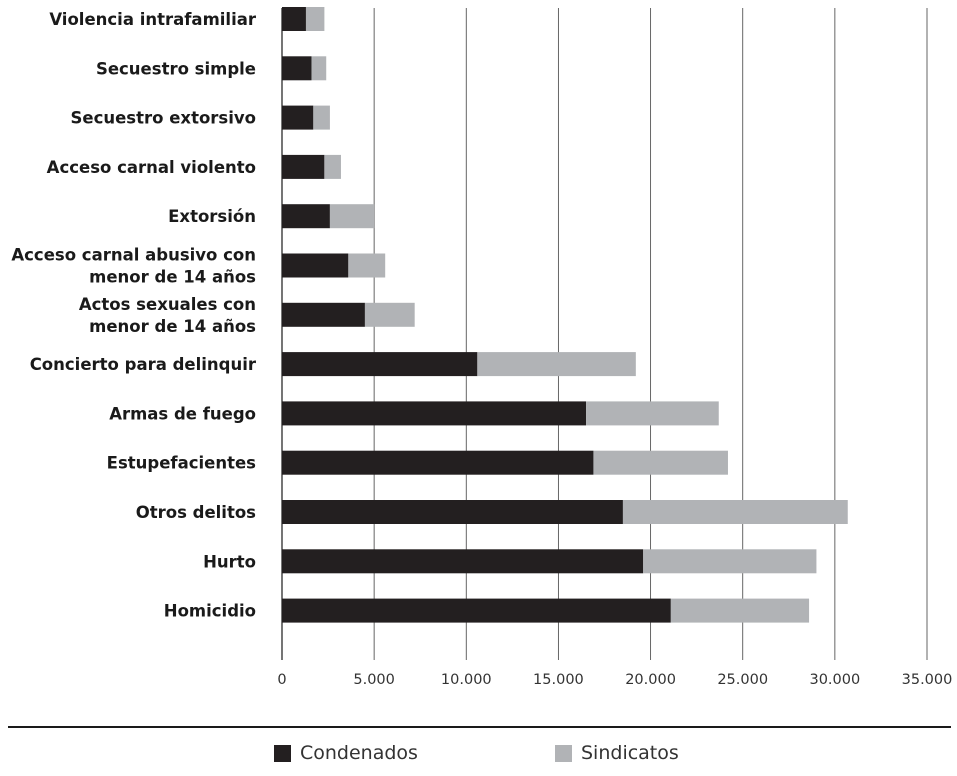 The image size is (957, 776). Describe the element at coordinates (927, 680) in the screenshot. I see `x-tick-label: 35.000` at that location.